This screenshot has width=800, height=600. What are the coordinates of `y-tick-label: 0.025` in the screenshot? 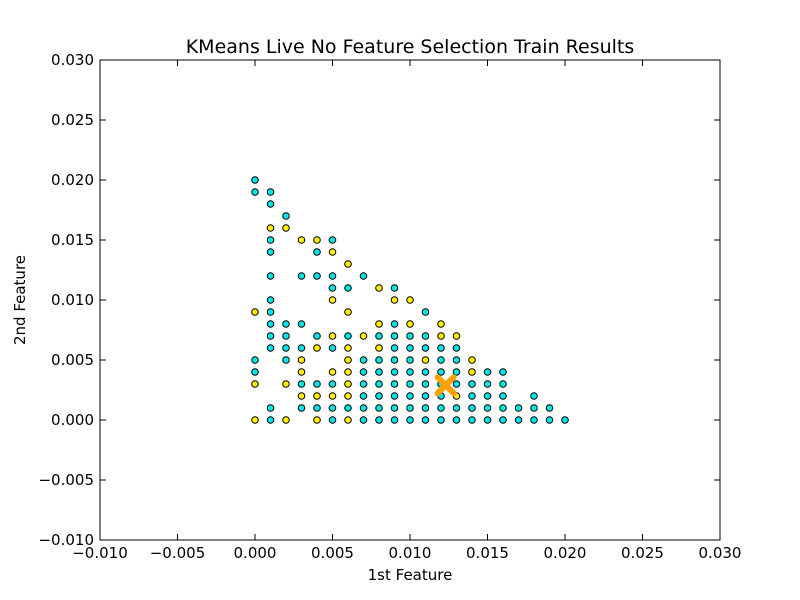 It's located at (72, 120).